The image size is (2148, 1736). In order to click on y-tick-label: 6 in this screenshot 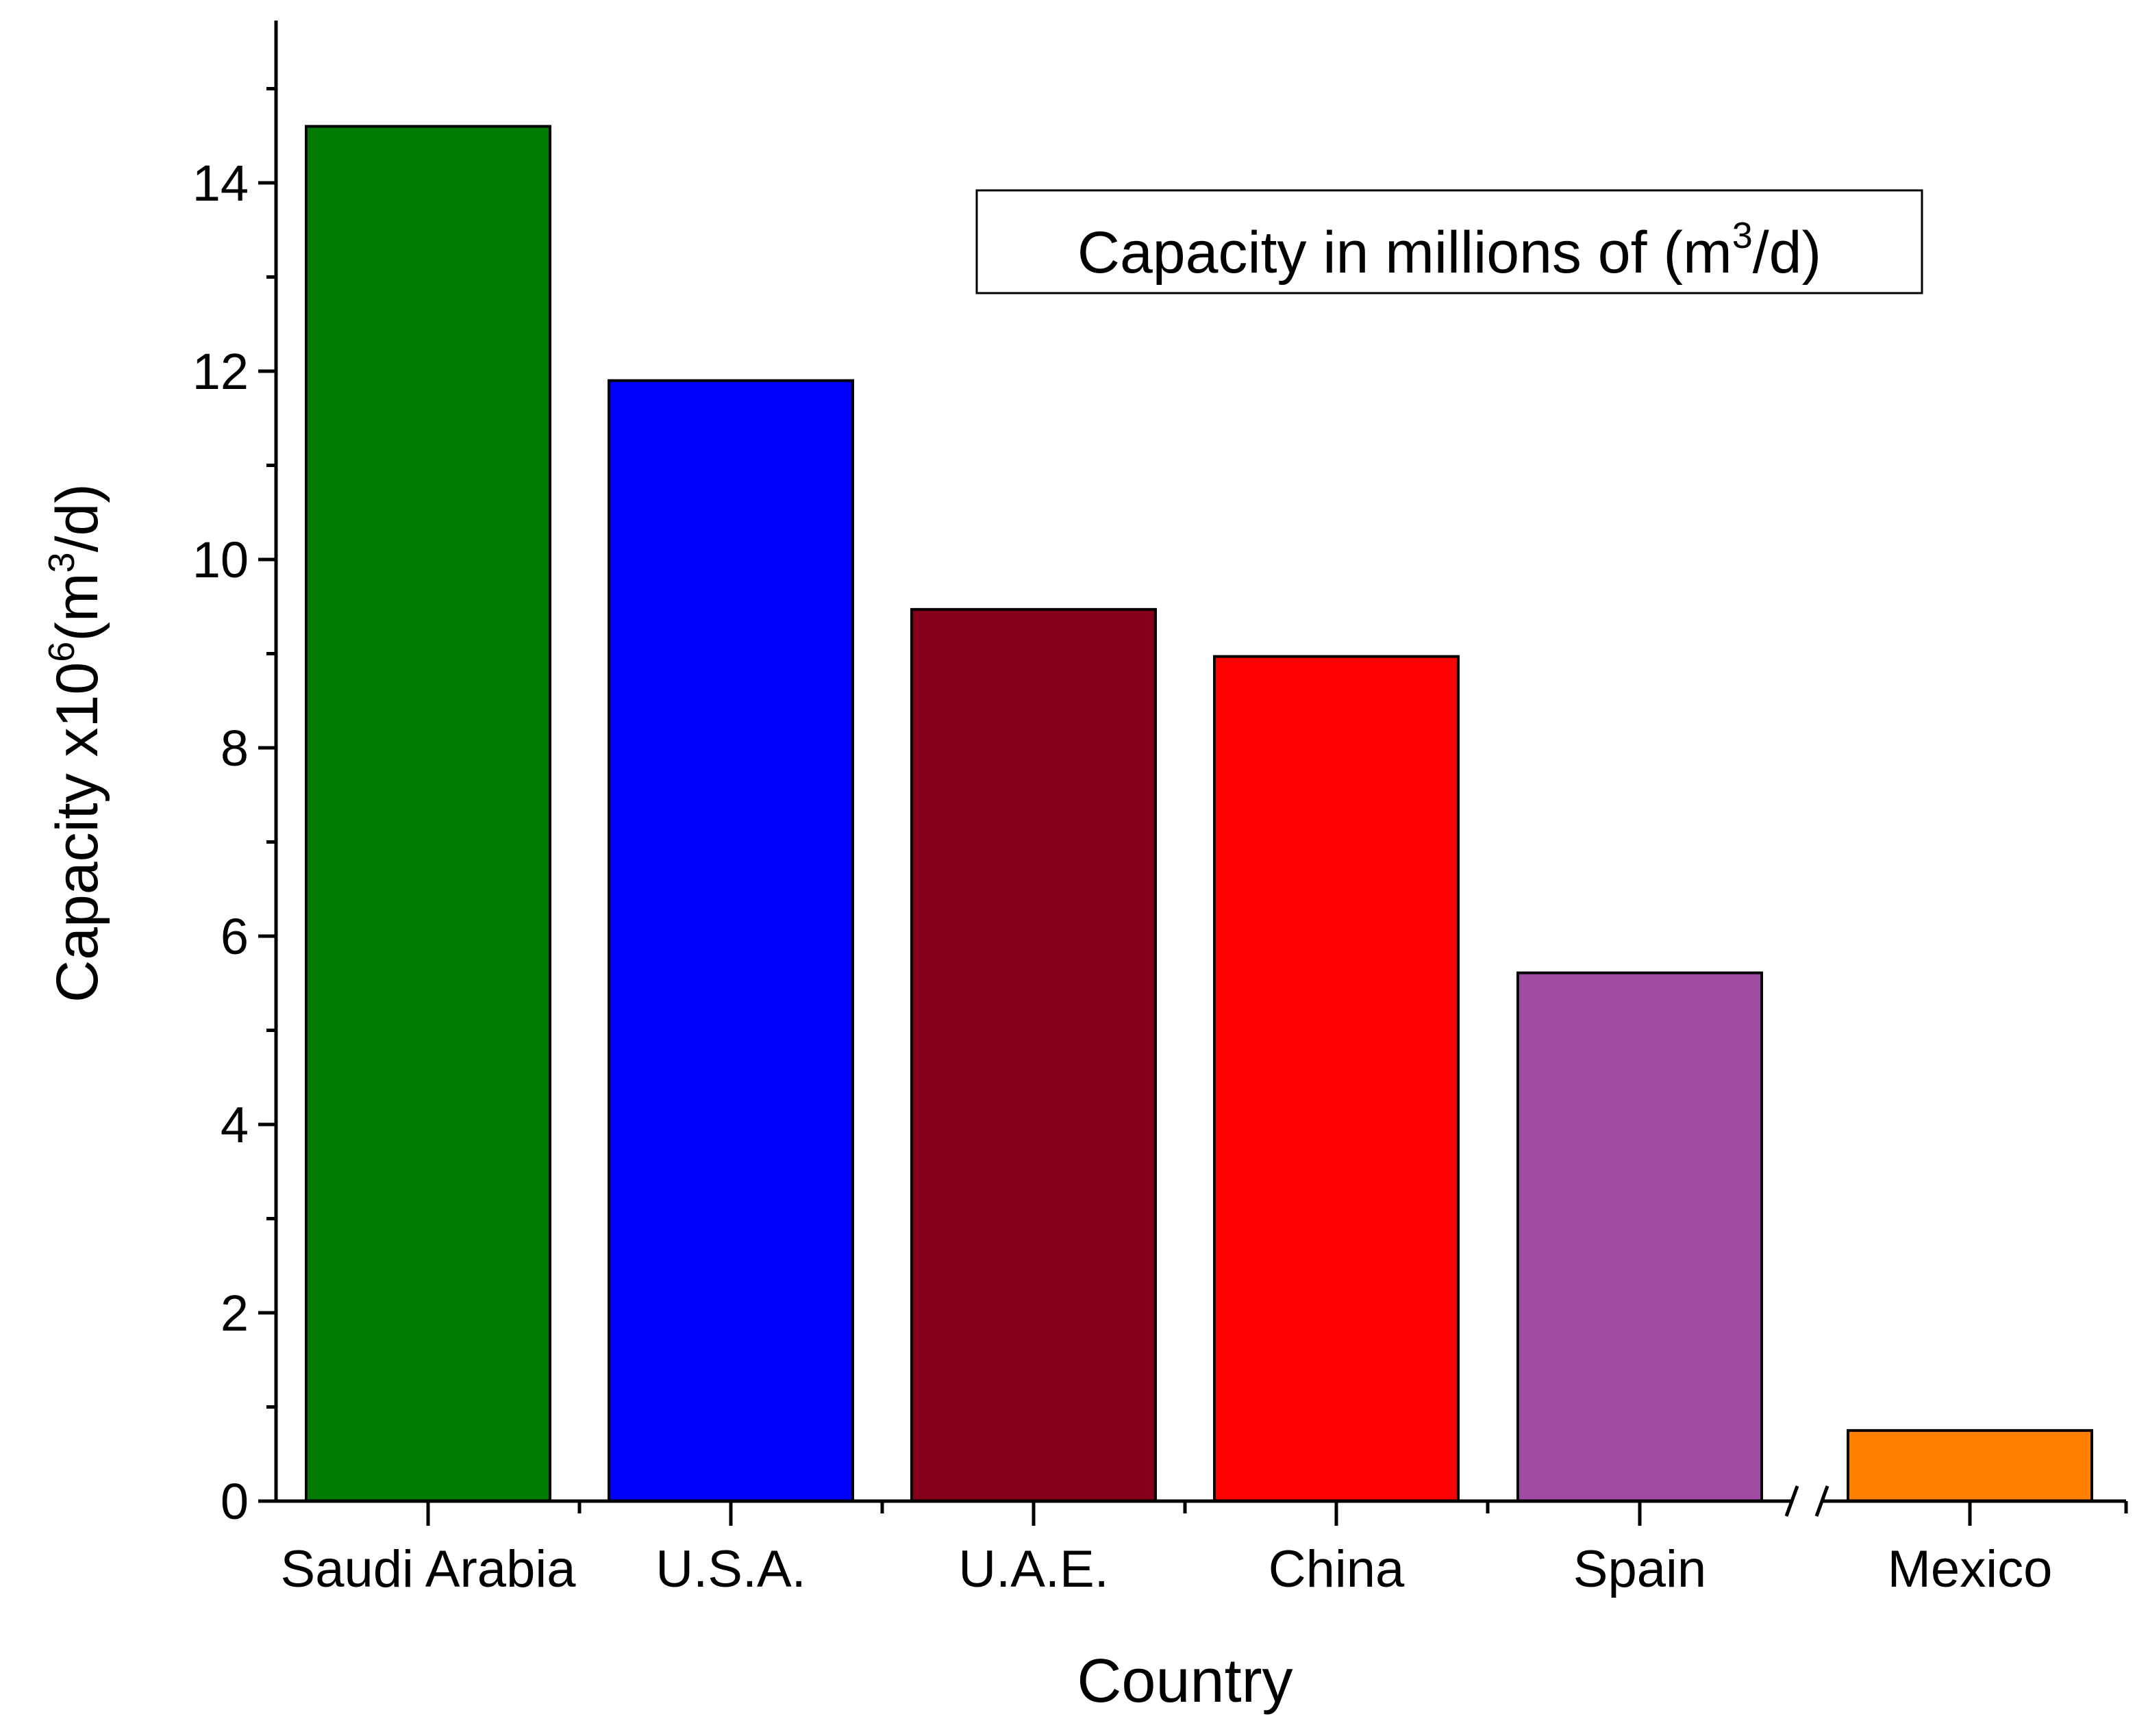, I will do `click(235, 936)`.